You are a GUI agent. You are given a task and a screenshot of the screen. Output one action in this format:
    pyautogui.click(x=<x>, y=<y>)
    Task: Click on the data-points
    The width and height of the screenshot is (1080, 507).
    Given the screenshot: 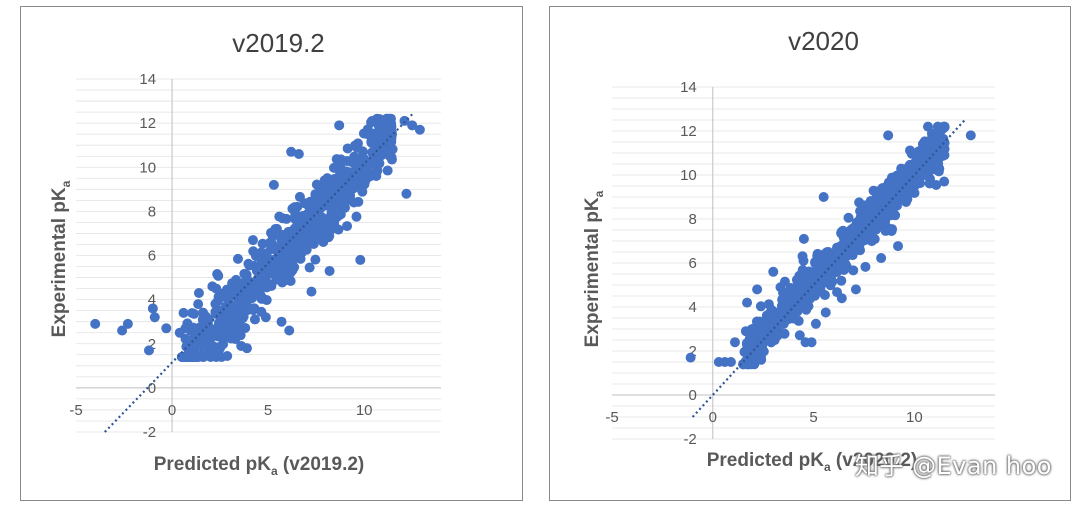 What is the action you would take?
    pyautogui.click(x=830, y=245)
    